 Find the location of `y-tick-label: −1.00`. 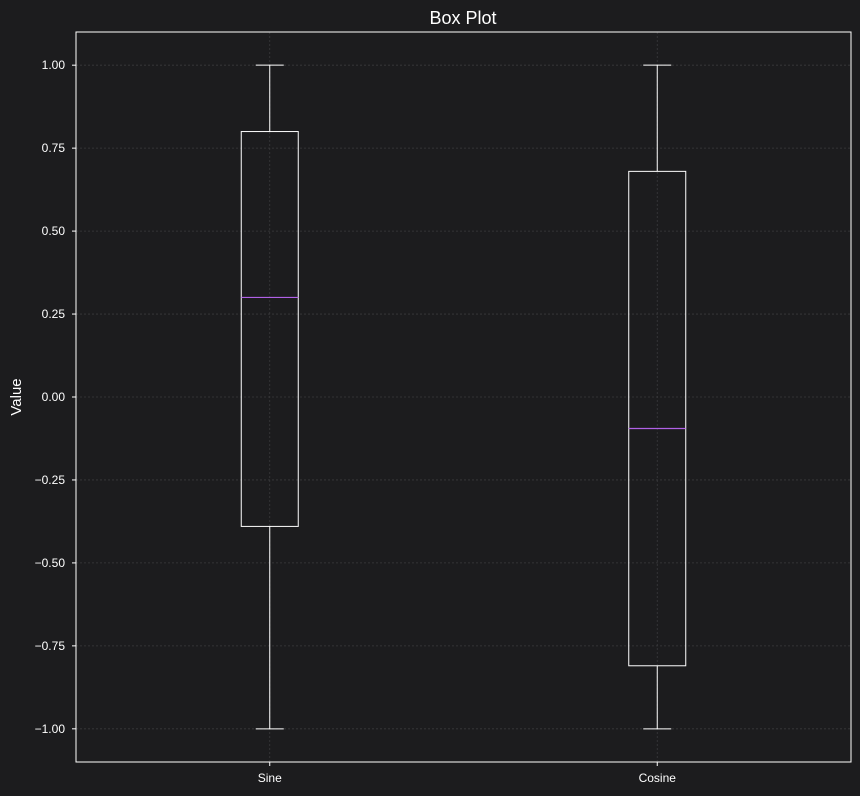

y-tick-label: −1.00 is located at coordinates (50, 729).